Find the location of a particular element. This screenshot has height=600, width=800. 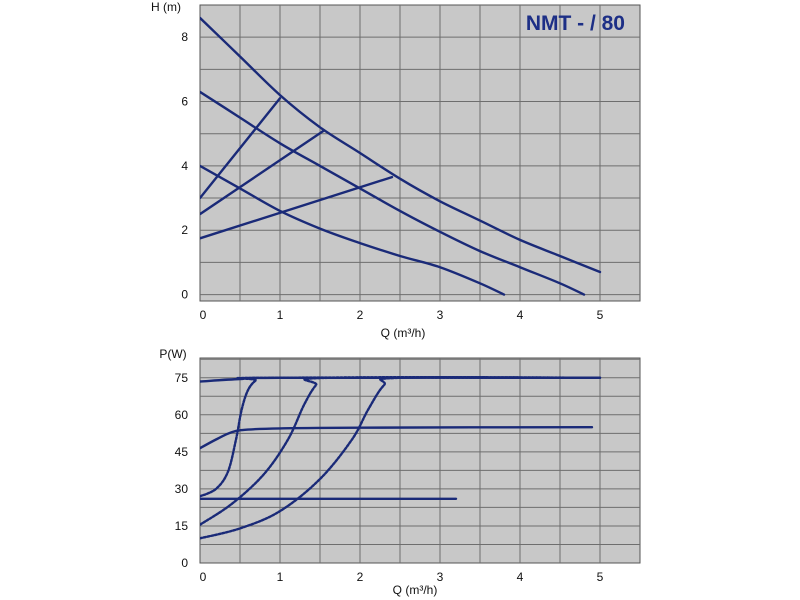

y-tick-label: 6 is located at coordinates (184, 102).